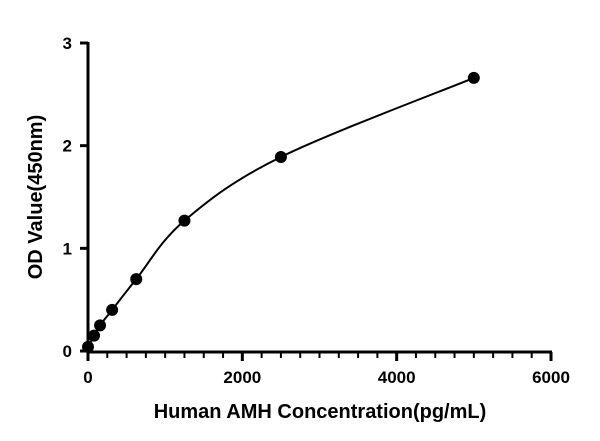 The height and width of the screenshot is (441, 600). What do you see at coordinates (67, 146) in the screenshot?
I see `y-tick-label: 2` at bounding box center [67, 146].